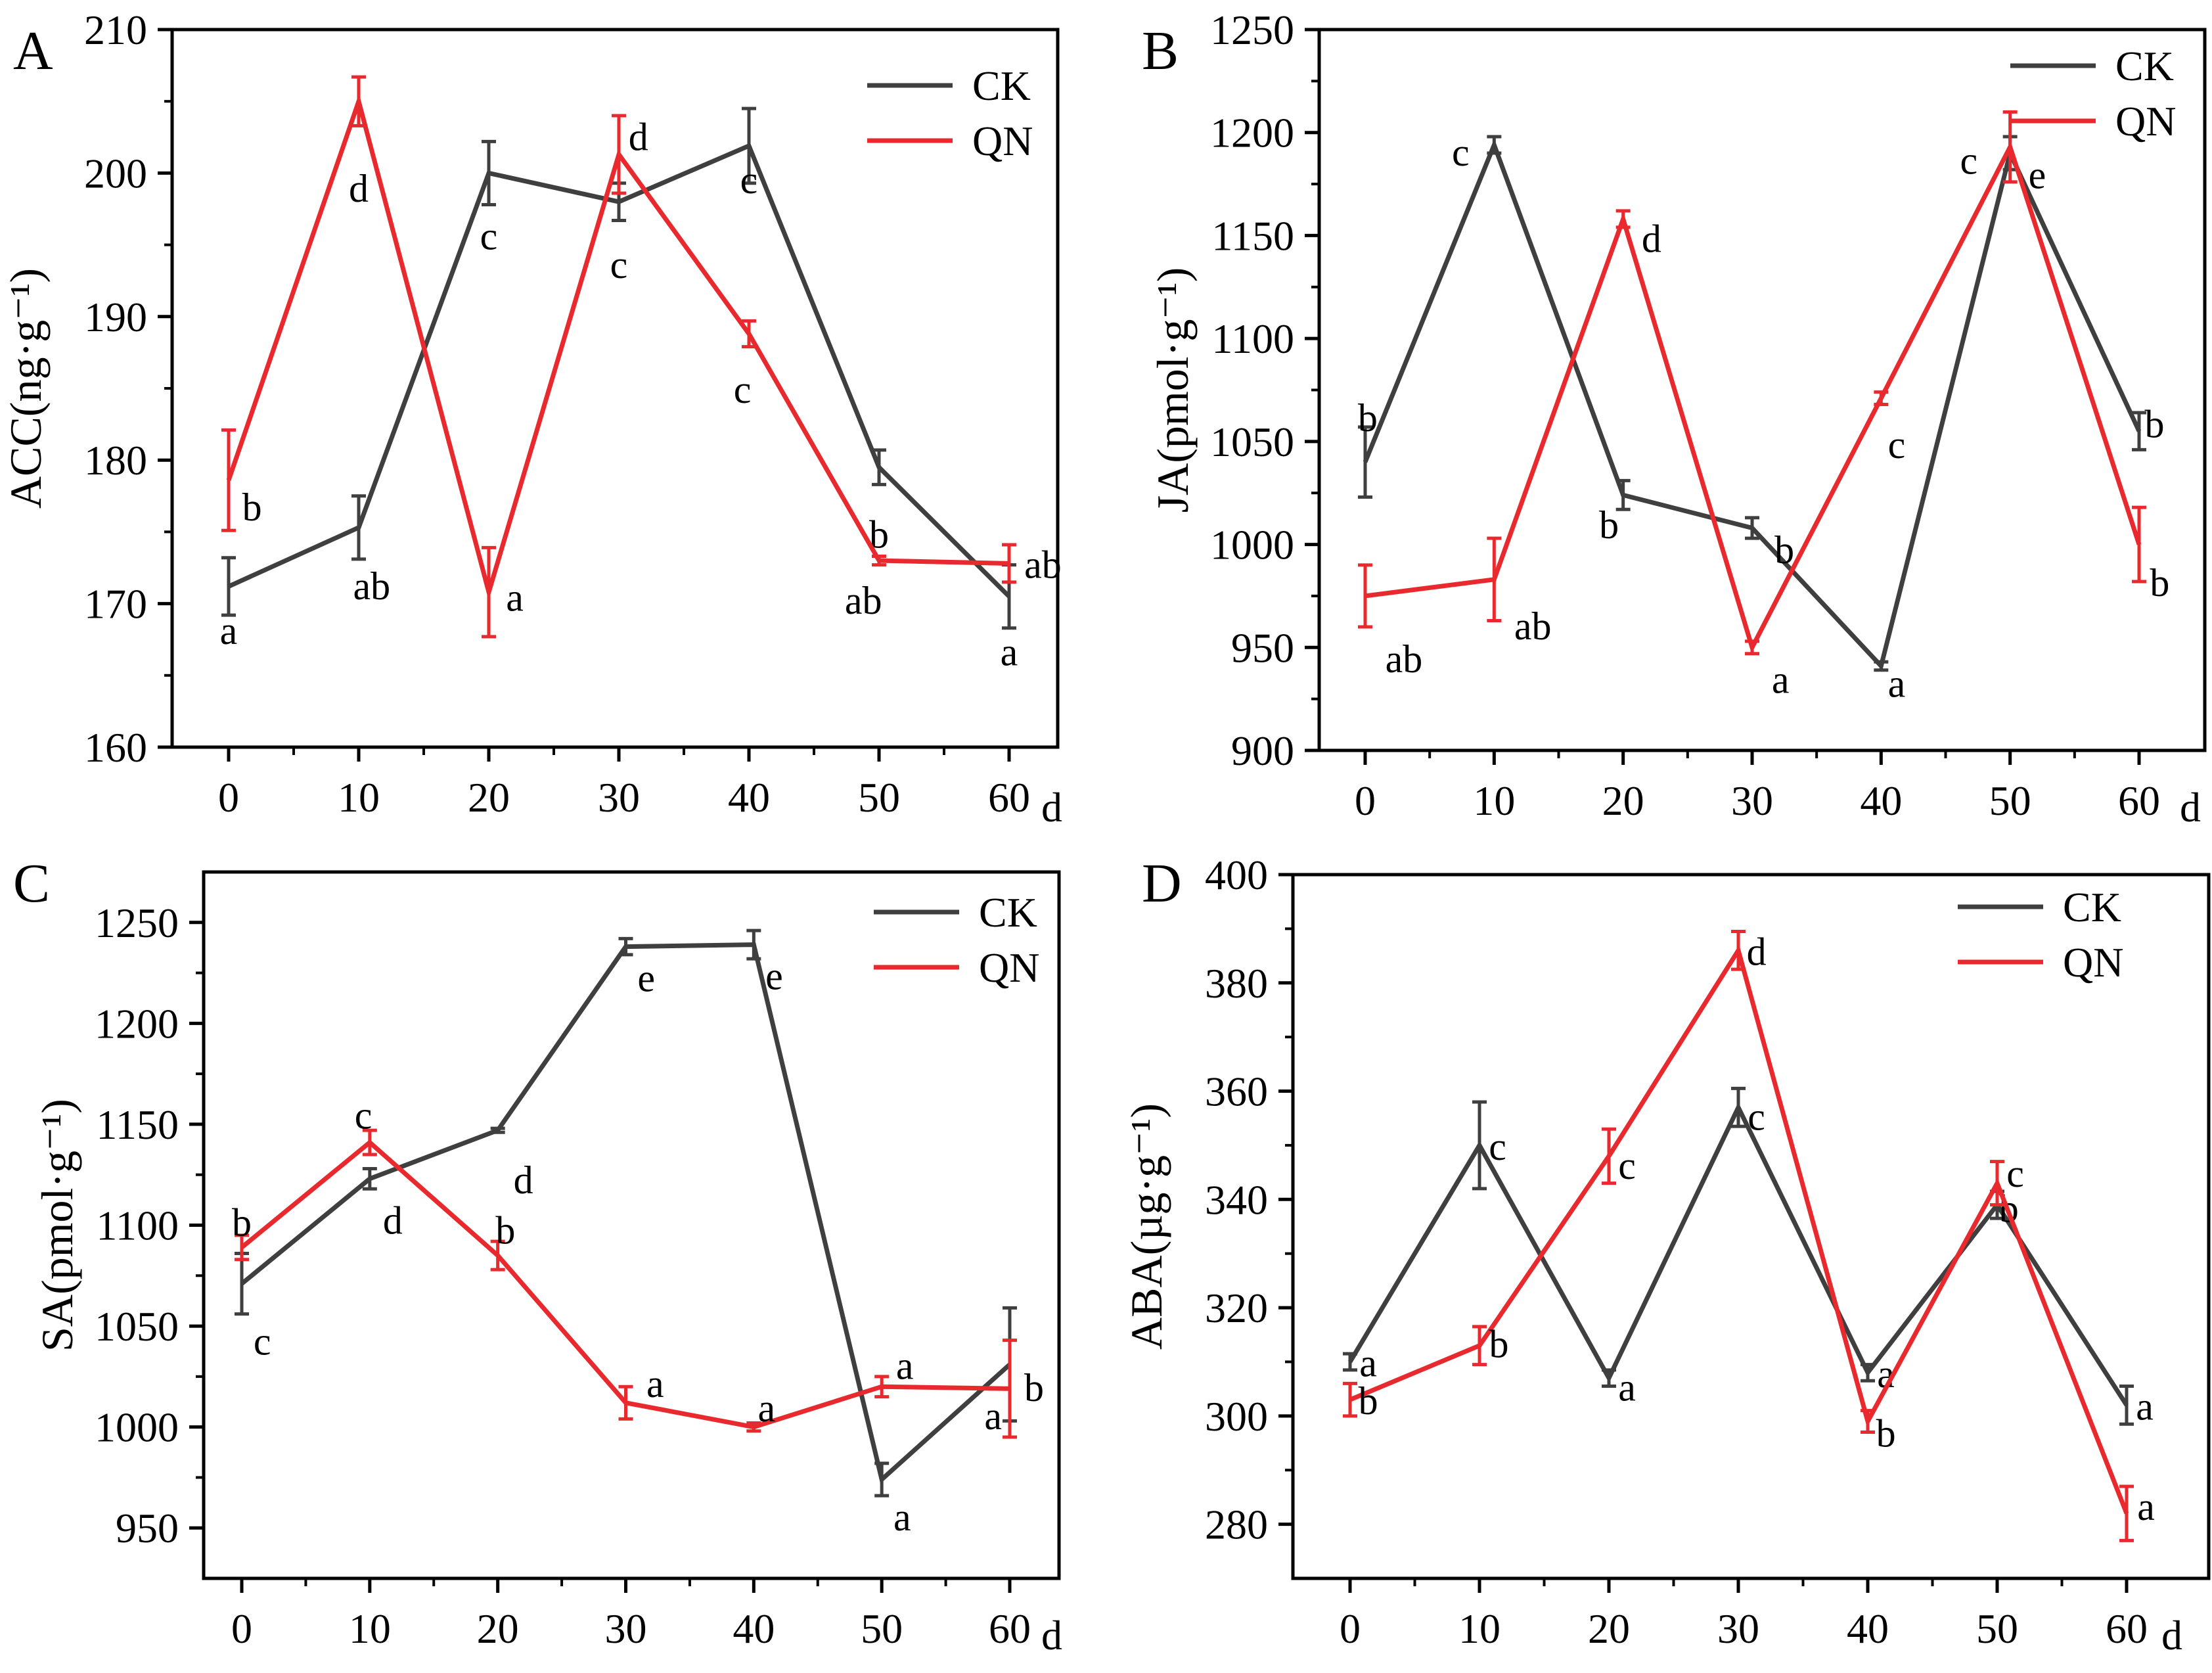 The width and height of the screenshot is (2212, 1673). What do you see at coordinates (1252, 545) in the screenshot?
I see `y-tick-label: 1000` at bounding box center [1252, 545].